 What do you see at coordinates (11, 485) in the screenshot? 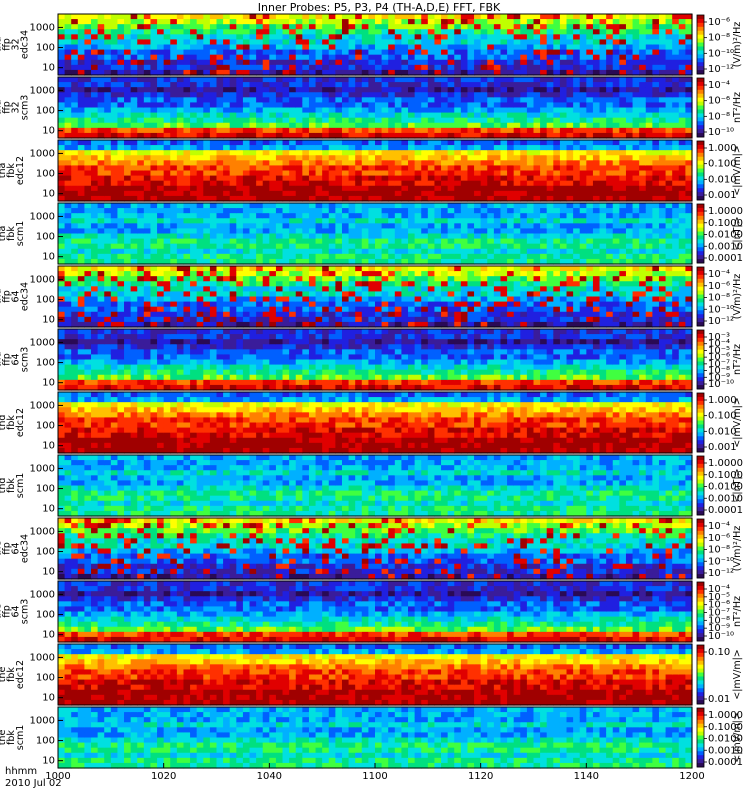
I see `panel-8-label-line: fbk` at bounding box center [11, 485].